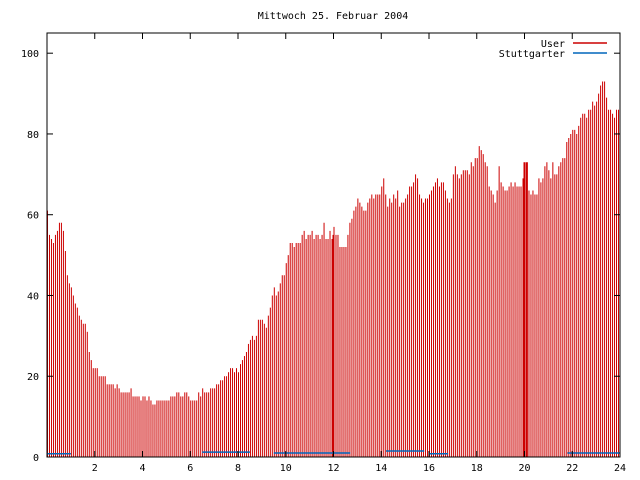 Image resolution: width=640 pixels, height=480 pixels. I want to click on x-tick-label: 2, so click(95, 468).